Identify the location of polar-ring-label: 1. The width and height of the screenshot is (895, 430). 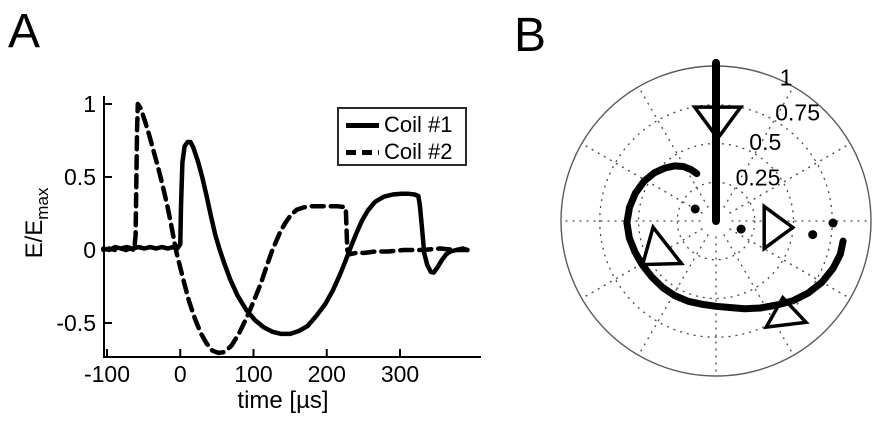
(786, 78).